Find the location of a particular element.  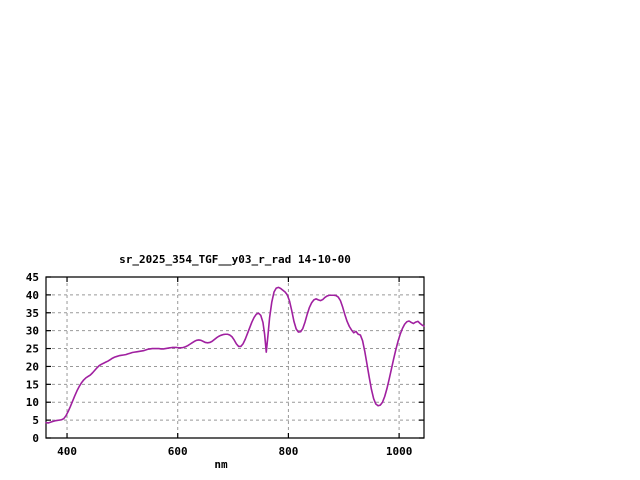

x-tick-label: 400 is located at coordinates (67, 451).